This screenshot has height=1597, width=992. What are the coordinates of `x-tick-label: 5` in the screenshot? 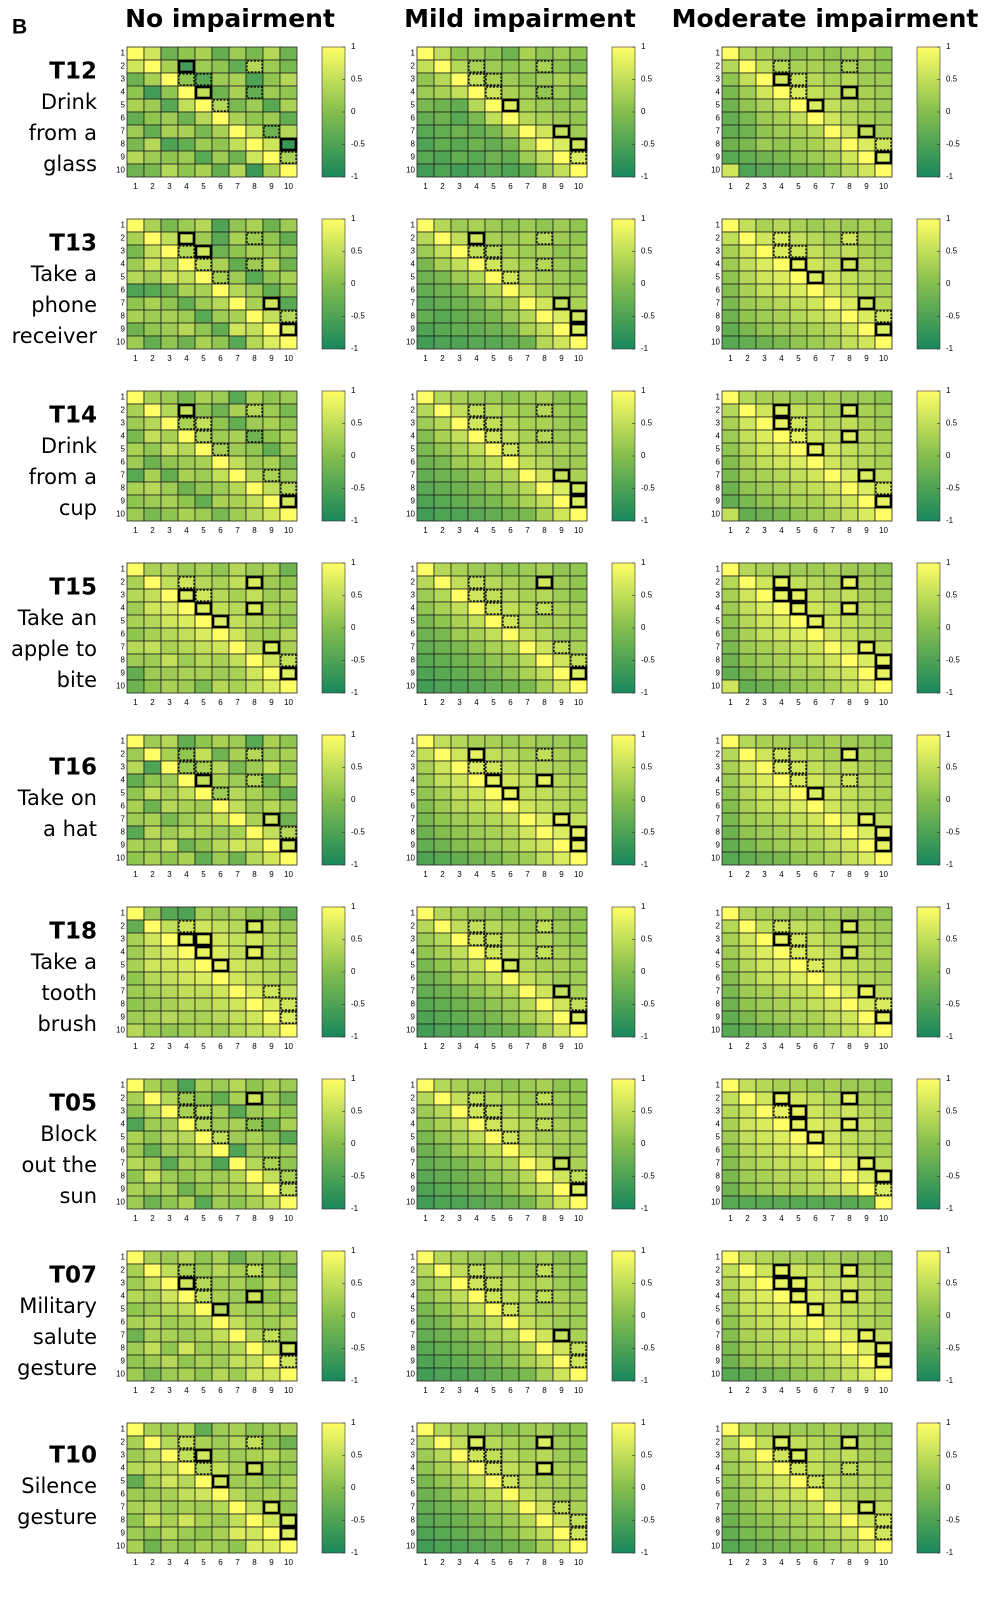 It's located at (493, 186).